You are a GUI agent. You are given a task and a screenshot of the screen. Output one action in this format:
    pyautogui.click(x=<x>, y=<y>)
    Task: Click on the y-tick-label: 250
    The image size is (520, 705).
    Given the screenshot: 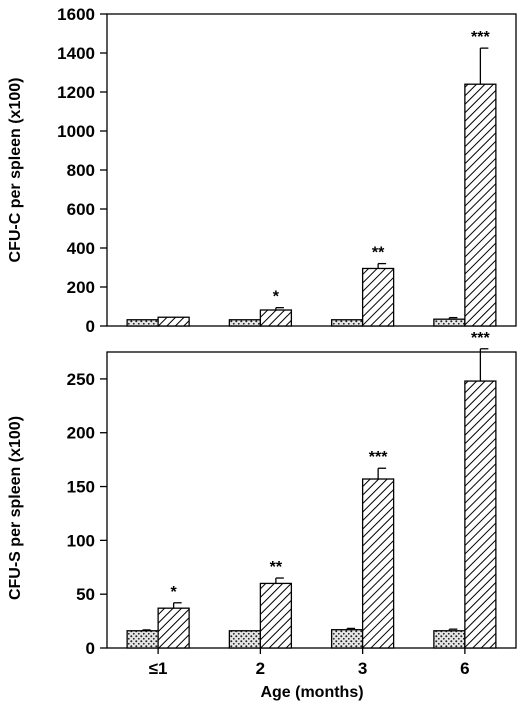 What is the action you would take?
    pyautogui.click(x=81, y=379)
    